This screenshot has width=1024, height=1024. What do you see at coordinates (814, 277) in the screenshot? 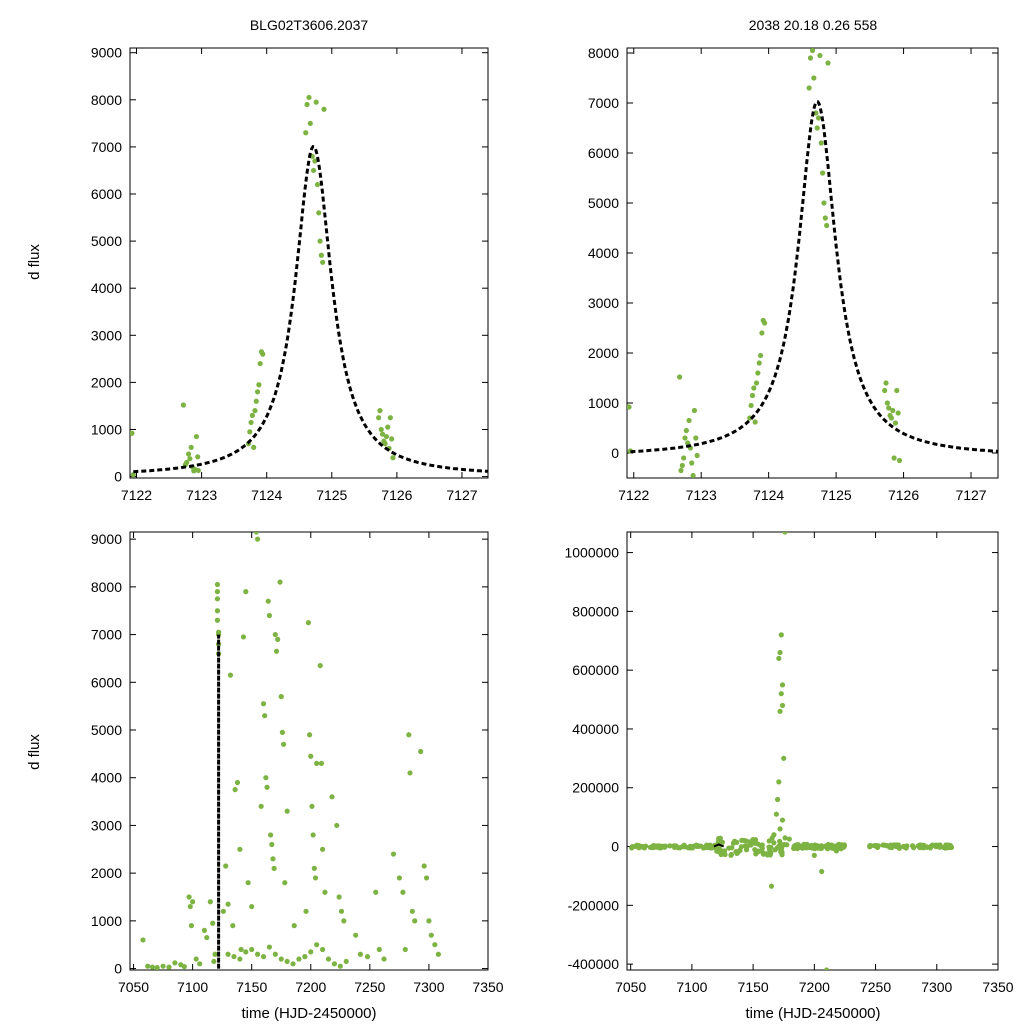
I see `model-curve` at bounding box center [814, 277].